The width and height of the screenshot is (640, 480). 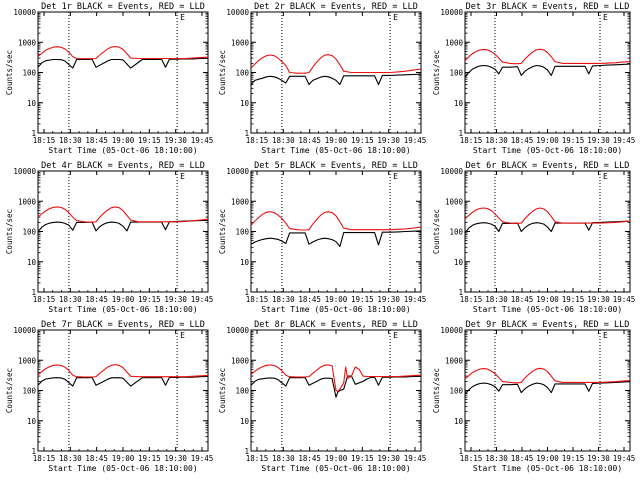 What do you see at coordinates (336, 325) in the screenshot?
I see `panel-title: Det 8r BLACK = Events, RED = LLD` at bounding box center [336, 325].